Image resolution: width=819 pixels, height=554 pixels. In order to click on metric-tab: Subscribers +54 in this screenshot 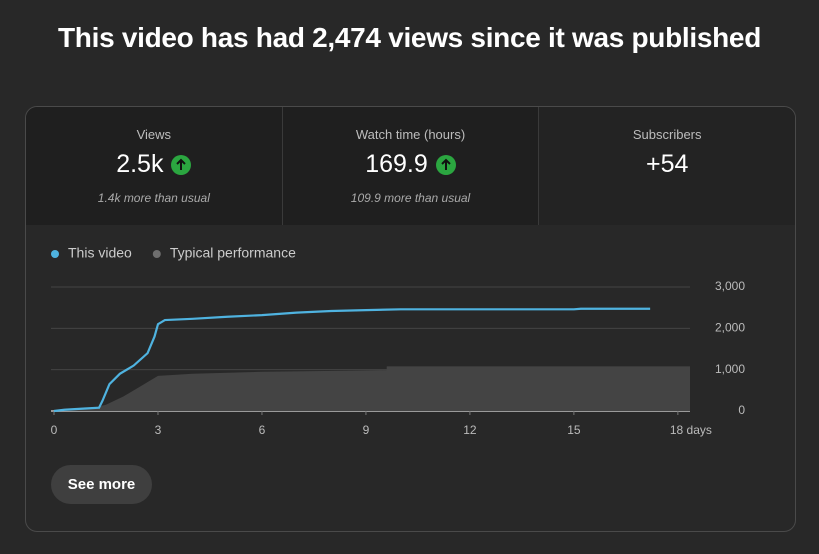, I will do `click(667, 166)`.